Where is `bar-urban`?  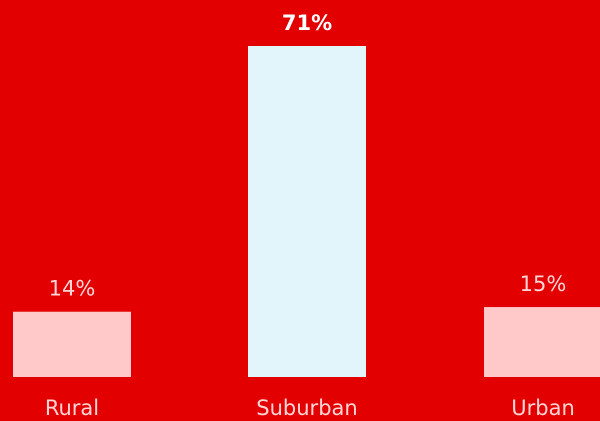
bar-urban is located at coordinates (542, 342).